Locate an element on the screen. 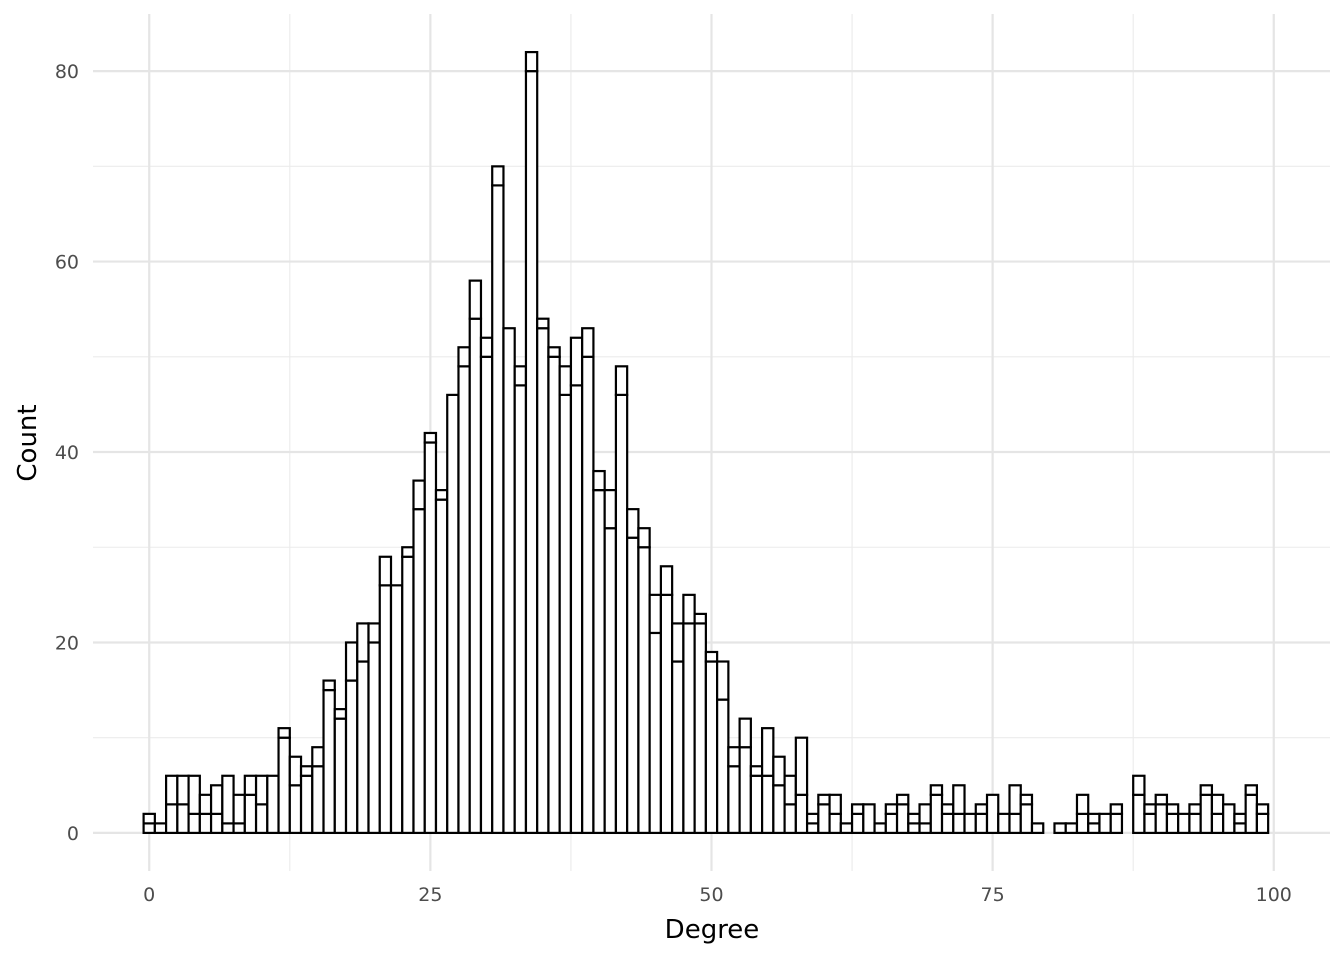  y-axis-title: Count is located at coordinates (28, 442).